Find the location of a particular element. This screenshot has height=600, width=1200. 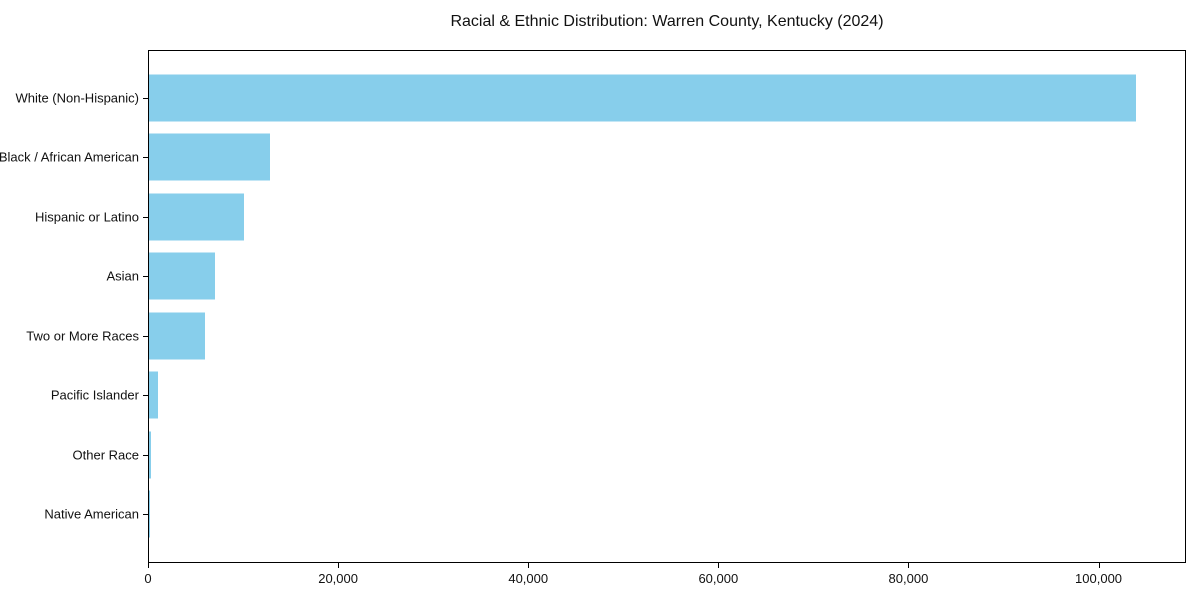

category-row: Native American is located at coordinates (614, 515).